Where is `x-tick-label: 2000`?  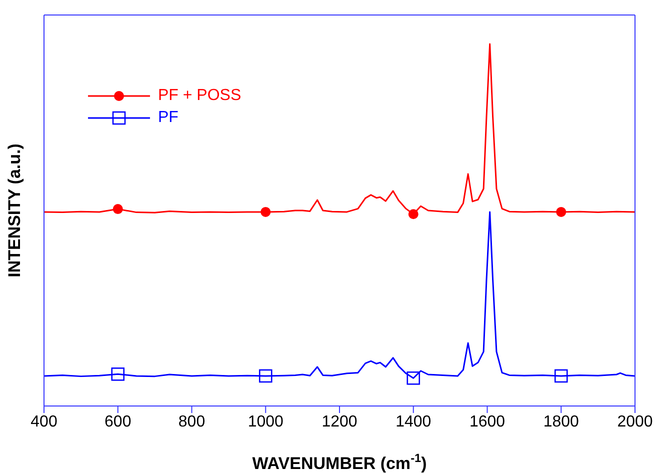 x-tick-label: 2000 is located at coordinates (635, 421).